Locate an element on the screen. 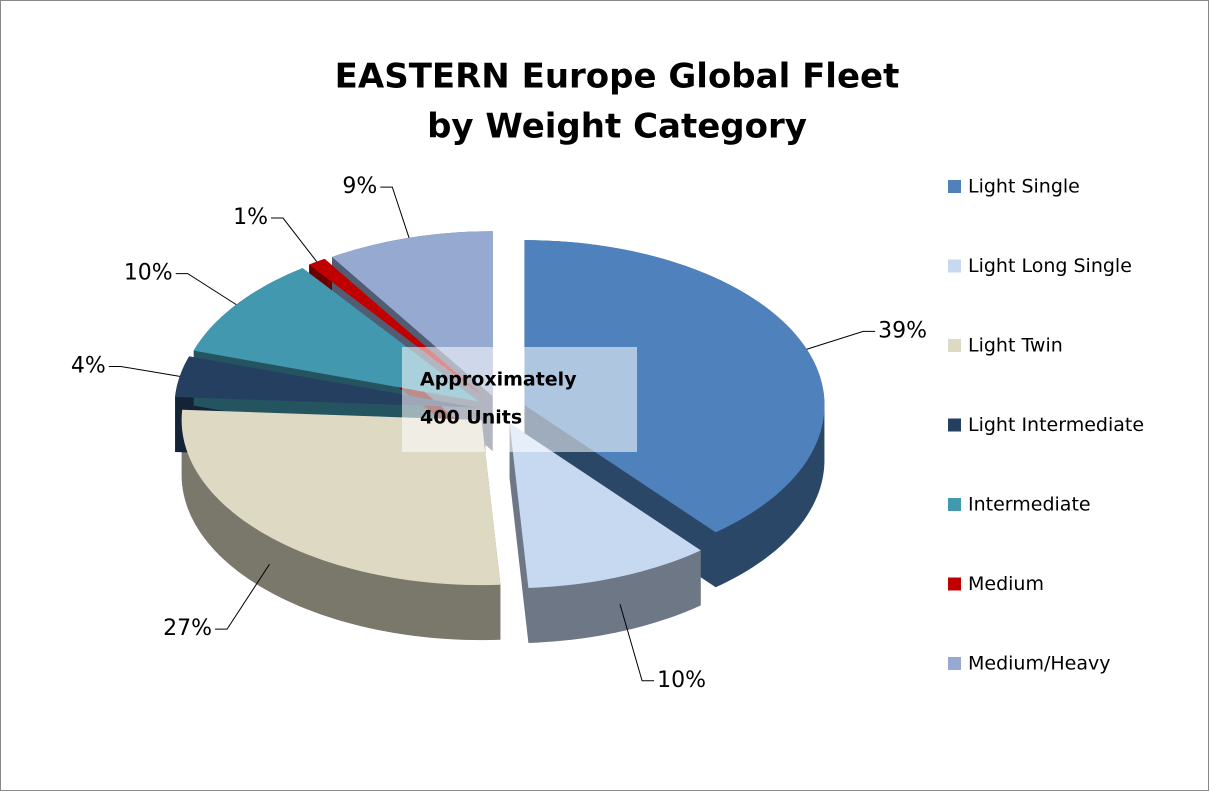  legend-label: Light Intermediate is located at coordinates (1056, 425).